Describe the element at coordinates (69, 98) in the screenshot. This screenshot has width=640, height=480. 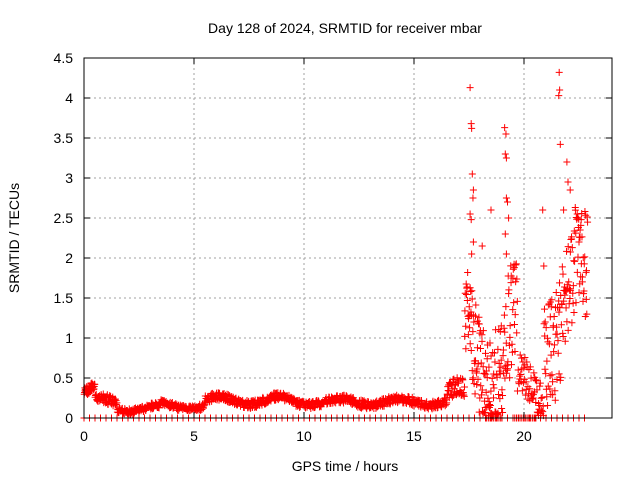
I see `y-tick-label: 4` at that location.